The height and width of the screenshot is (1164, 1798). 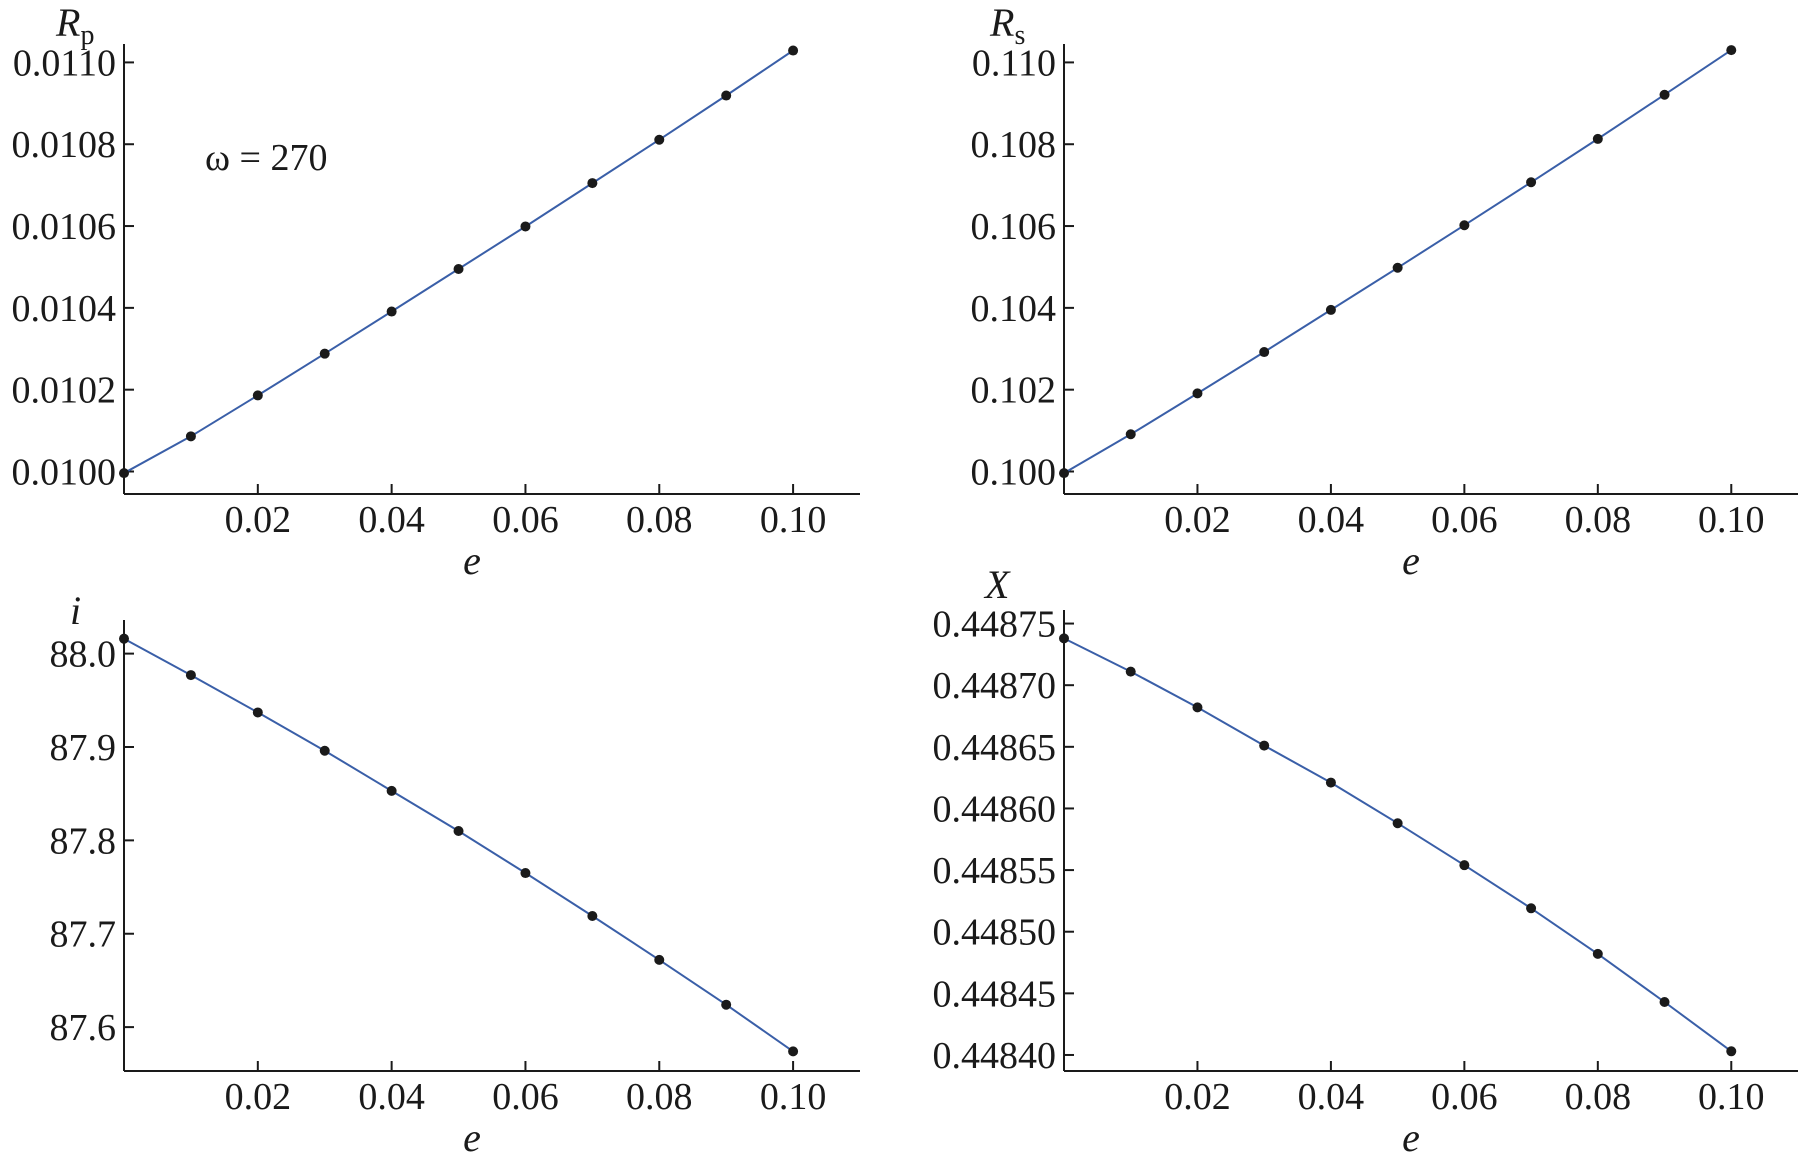 What do you see at coordinates (64, 145) in the screenshot?
I see `y-tick-label: 0.0108` at bounding box center [64, 145].